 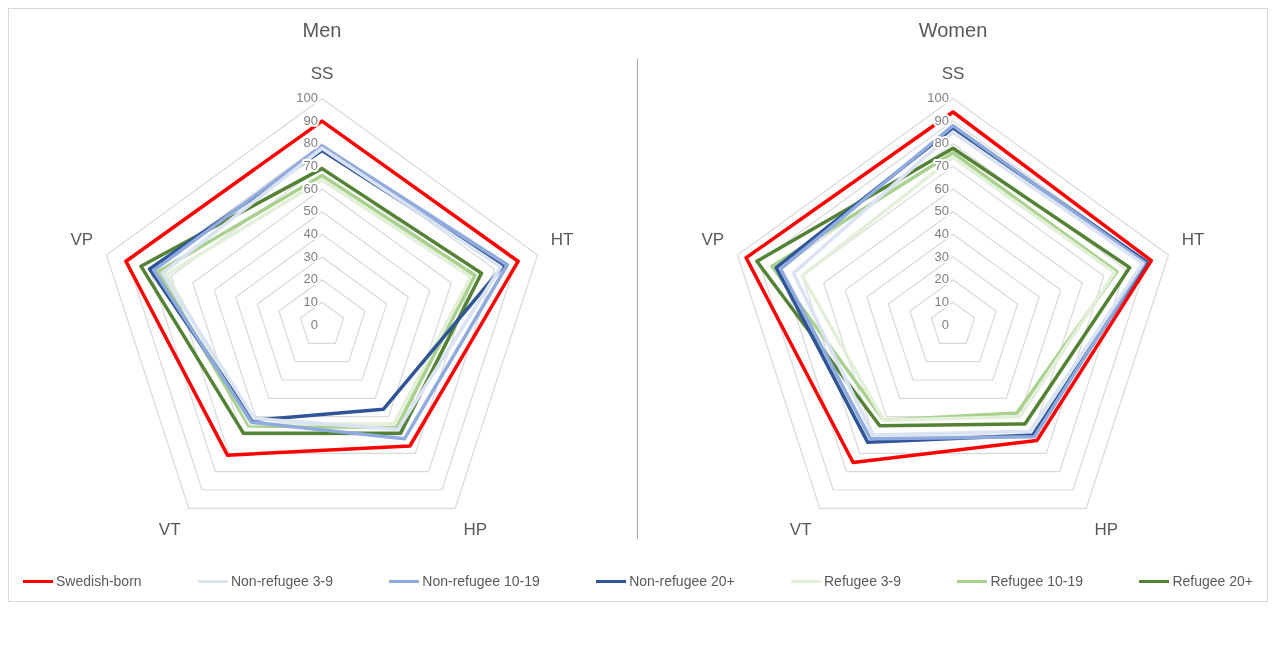 I want to click on chart-title: Men, so click(x=322, y=29).